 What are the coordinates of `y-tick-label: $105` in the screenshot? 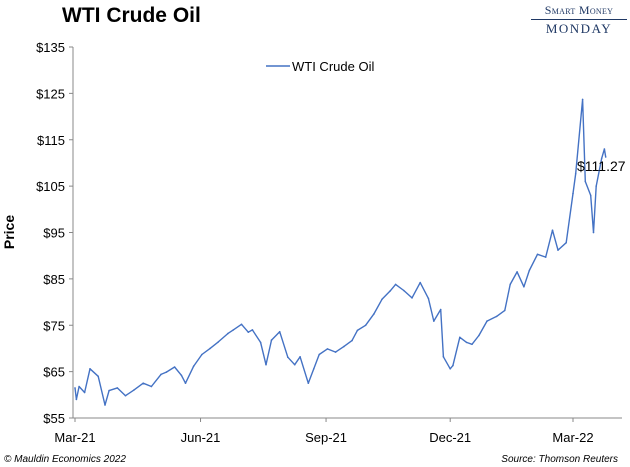 It's located at (50, 186).